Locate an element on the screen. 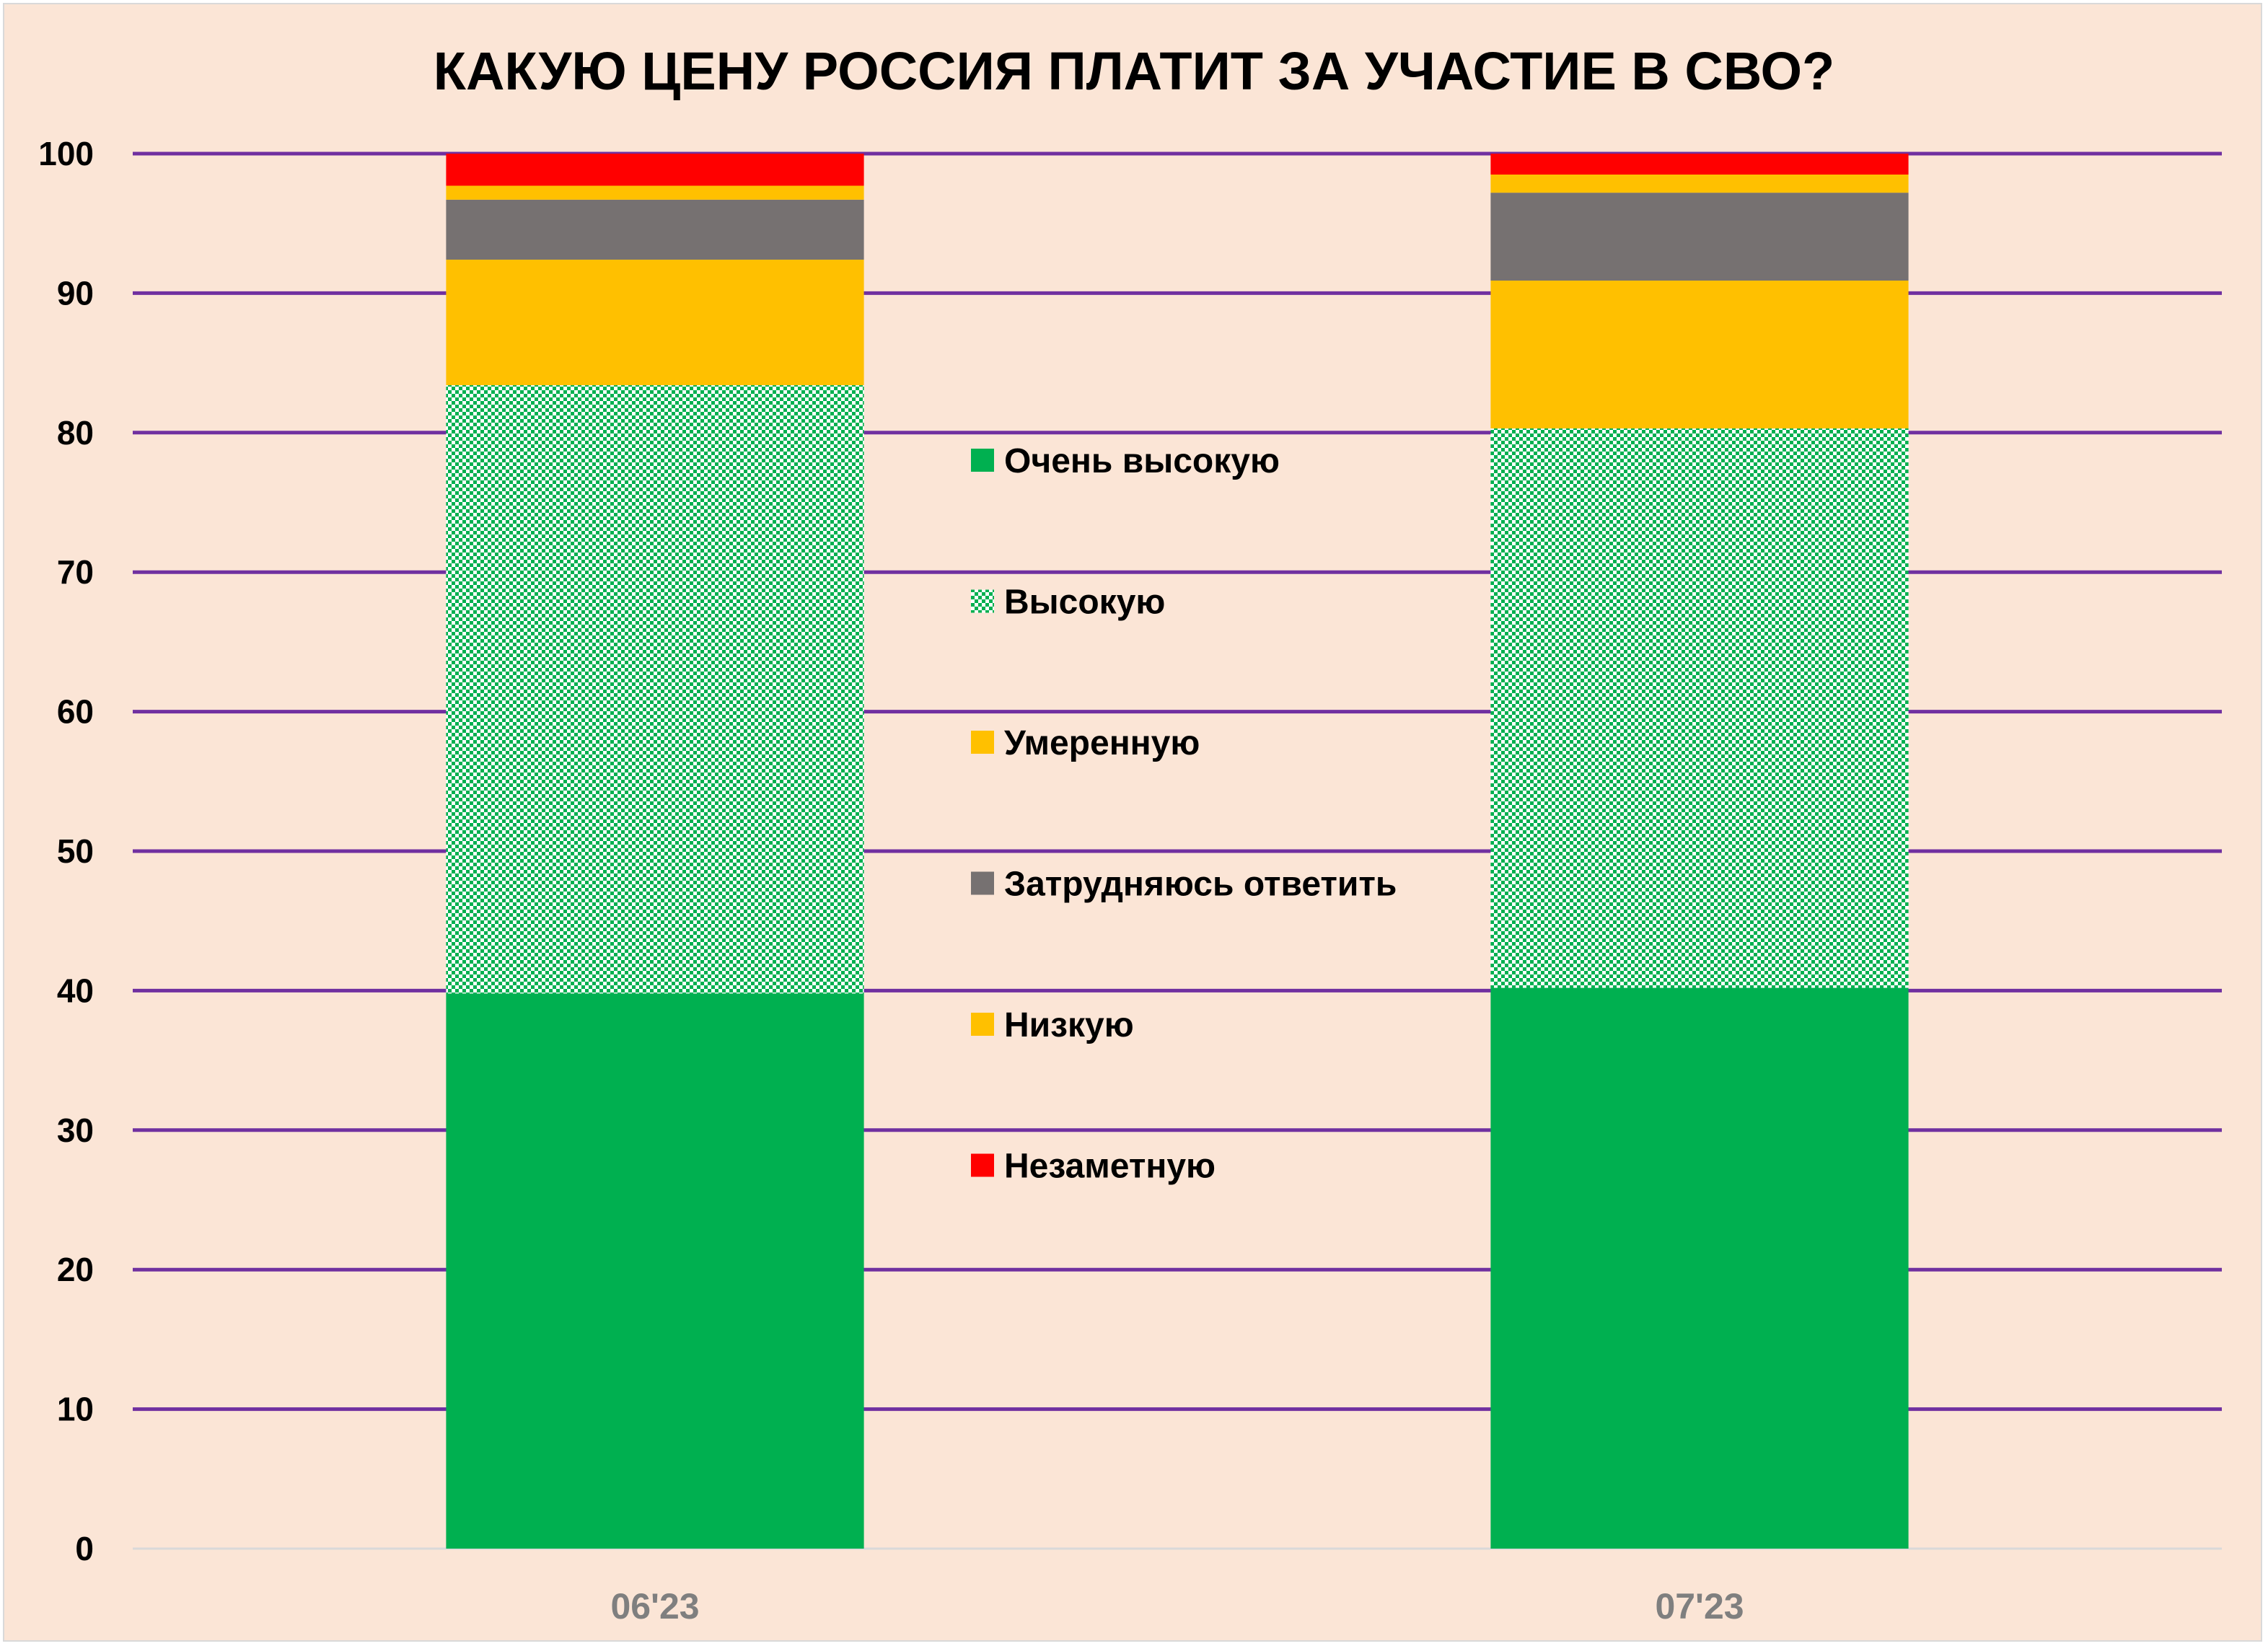 The height and width of the screenshot is (1646, 2268). y-tick-label-80: 80 is located at coordinates (75, 433).